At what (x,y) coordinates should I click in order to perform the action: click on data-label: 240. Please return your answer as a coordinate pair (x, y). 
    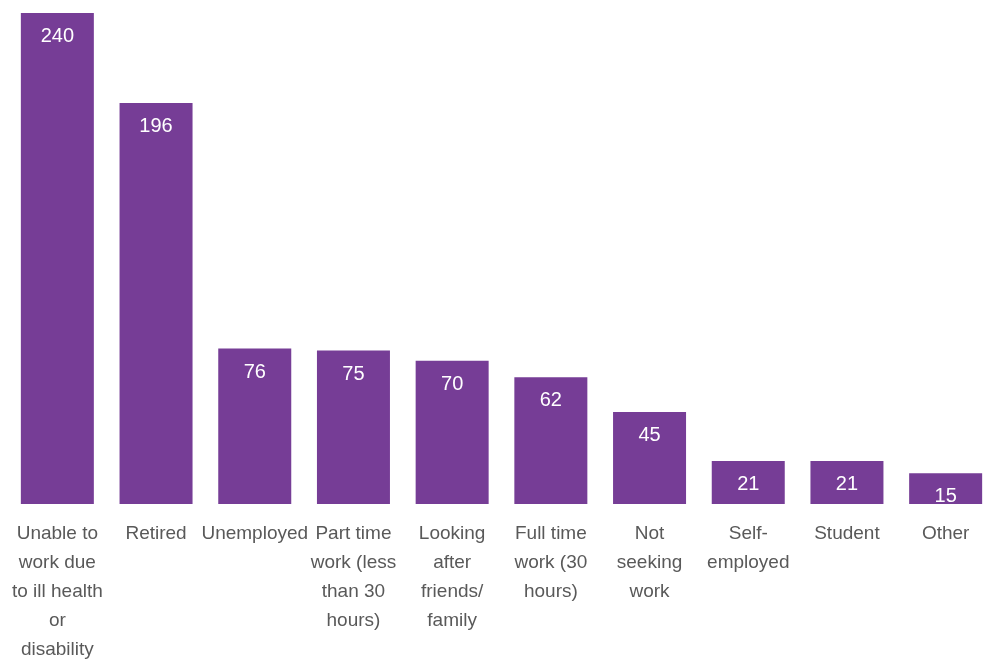
    Looking at the image, I should click on (57, 35).